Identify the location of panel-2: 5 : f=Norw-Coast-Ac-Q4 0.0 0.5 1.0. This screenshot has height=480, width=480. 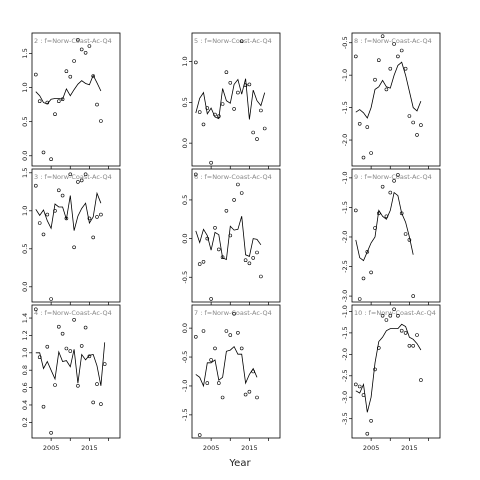
(231, 100).